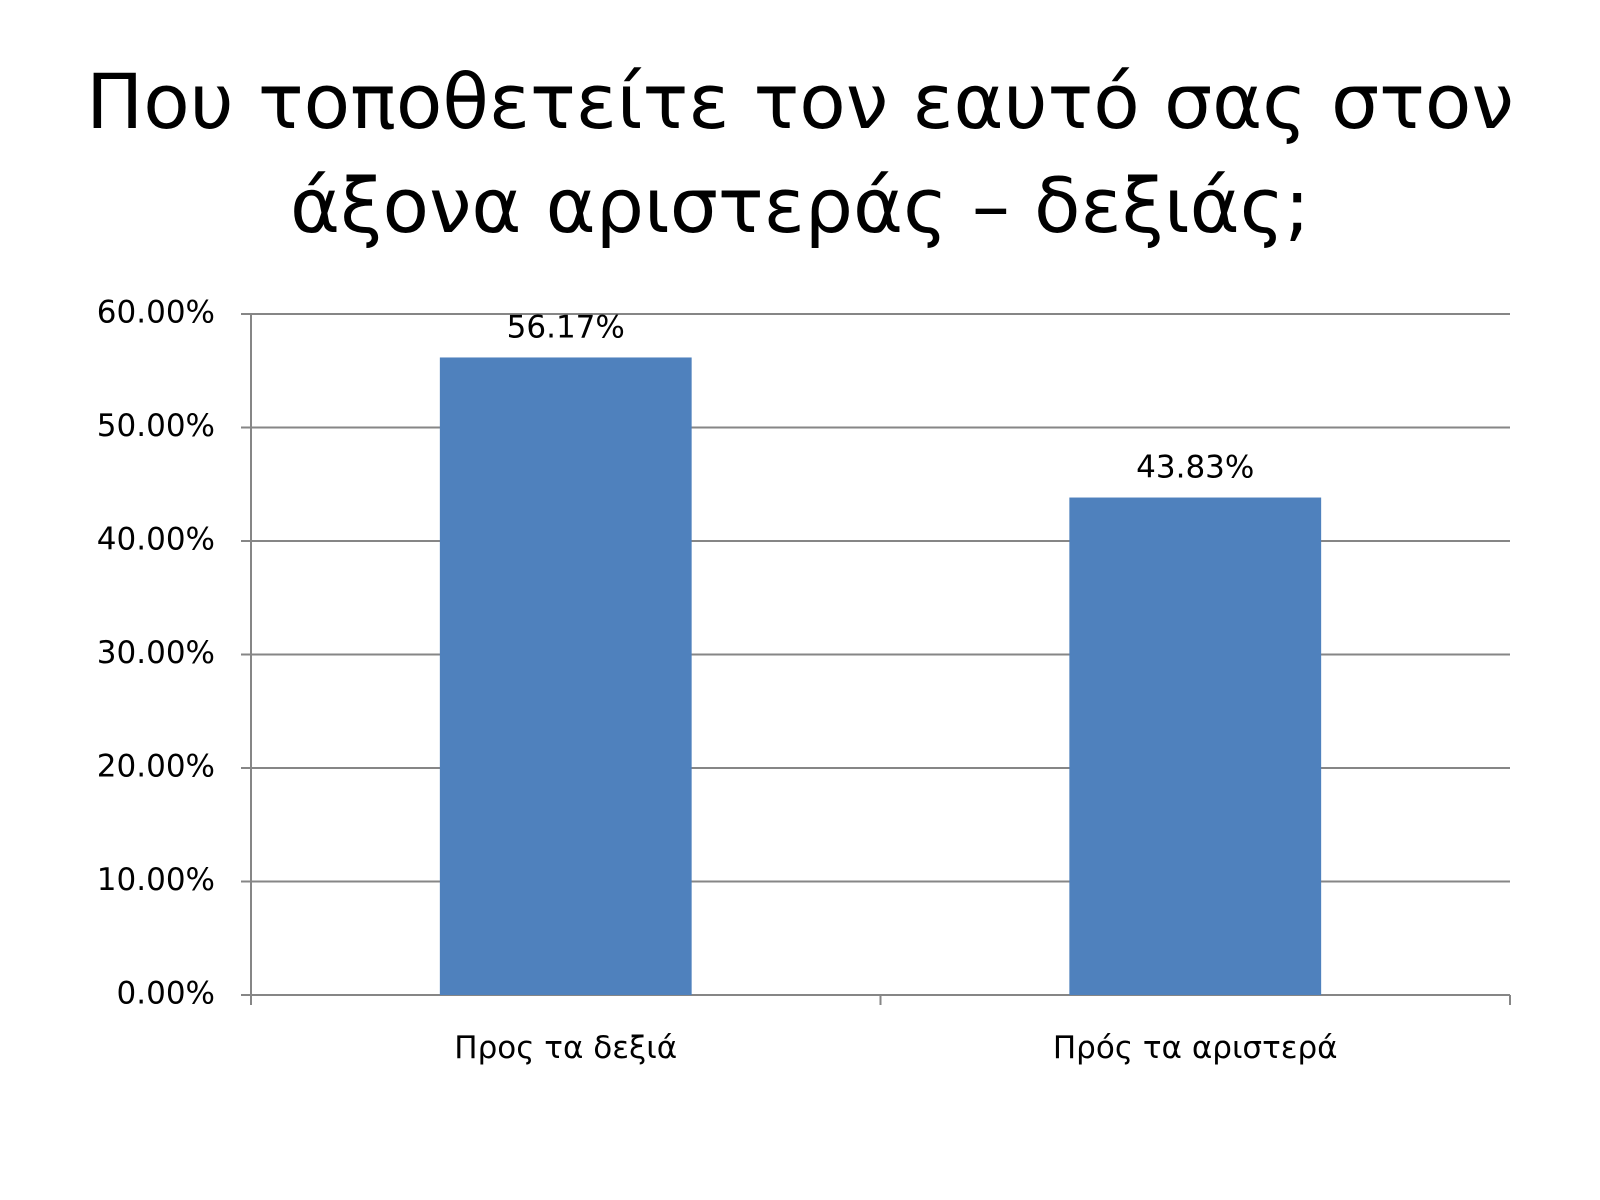 This screenshot has width=1600, height=1200. I want to click on y-tick-label: 30.00%, so click(156, 653).